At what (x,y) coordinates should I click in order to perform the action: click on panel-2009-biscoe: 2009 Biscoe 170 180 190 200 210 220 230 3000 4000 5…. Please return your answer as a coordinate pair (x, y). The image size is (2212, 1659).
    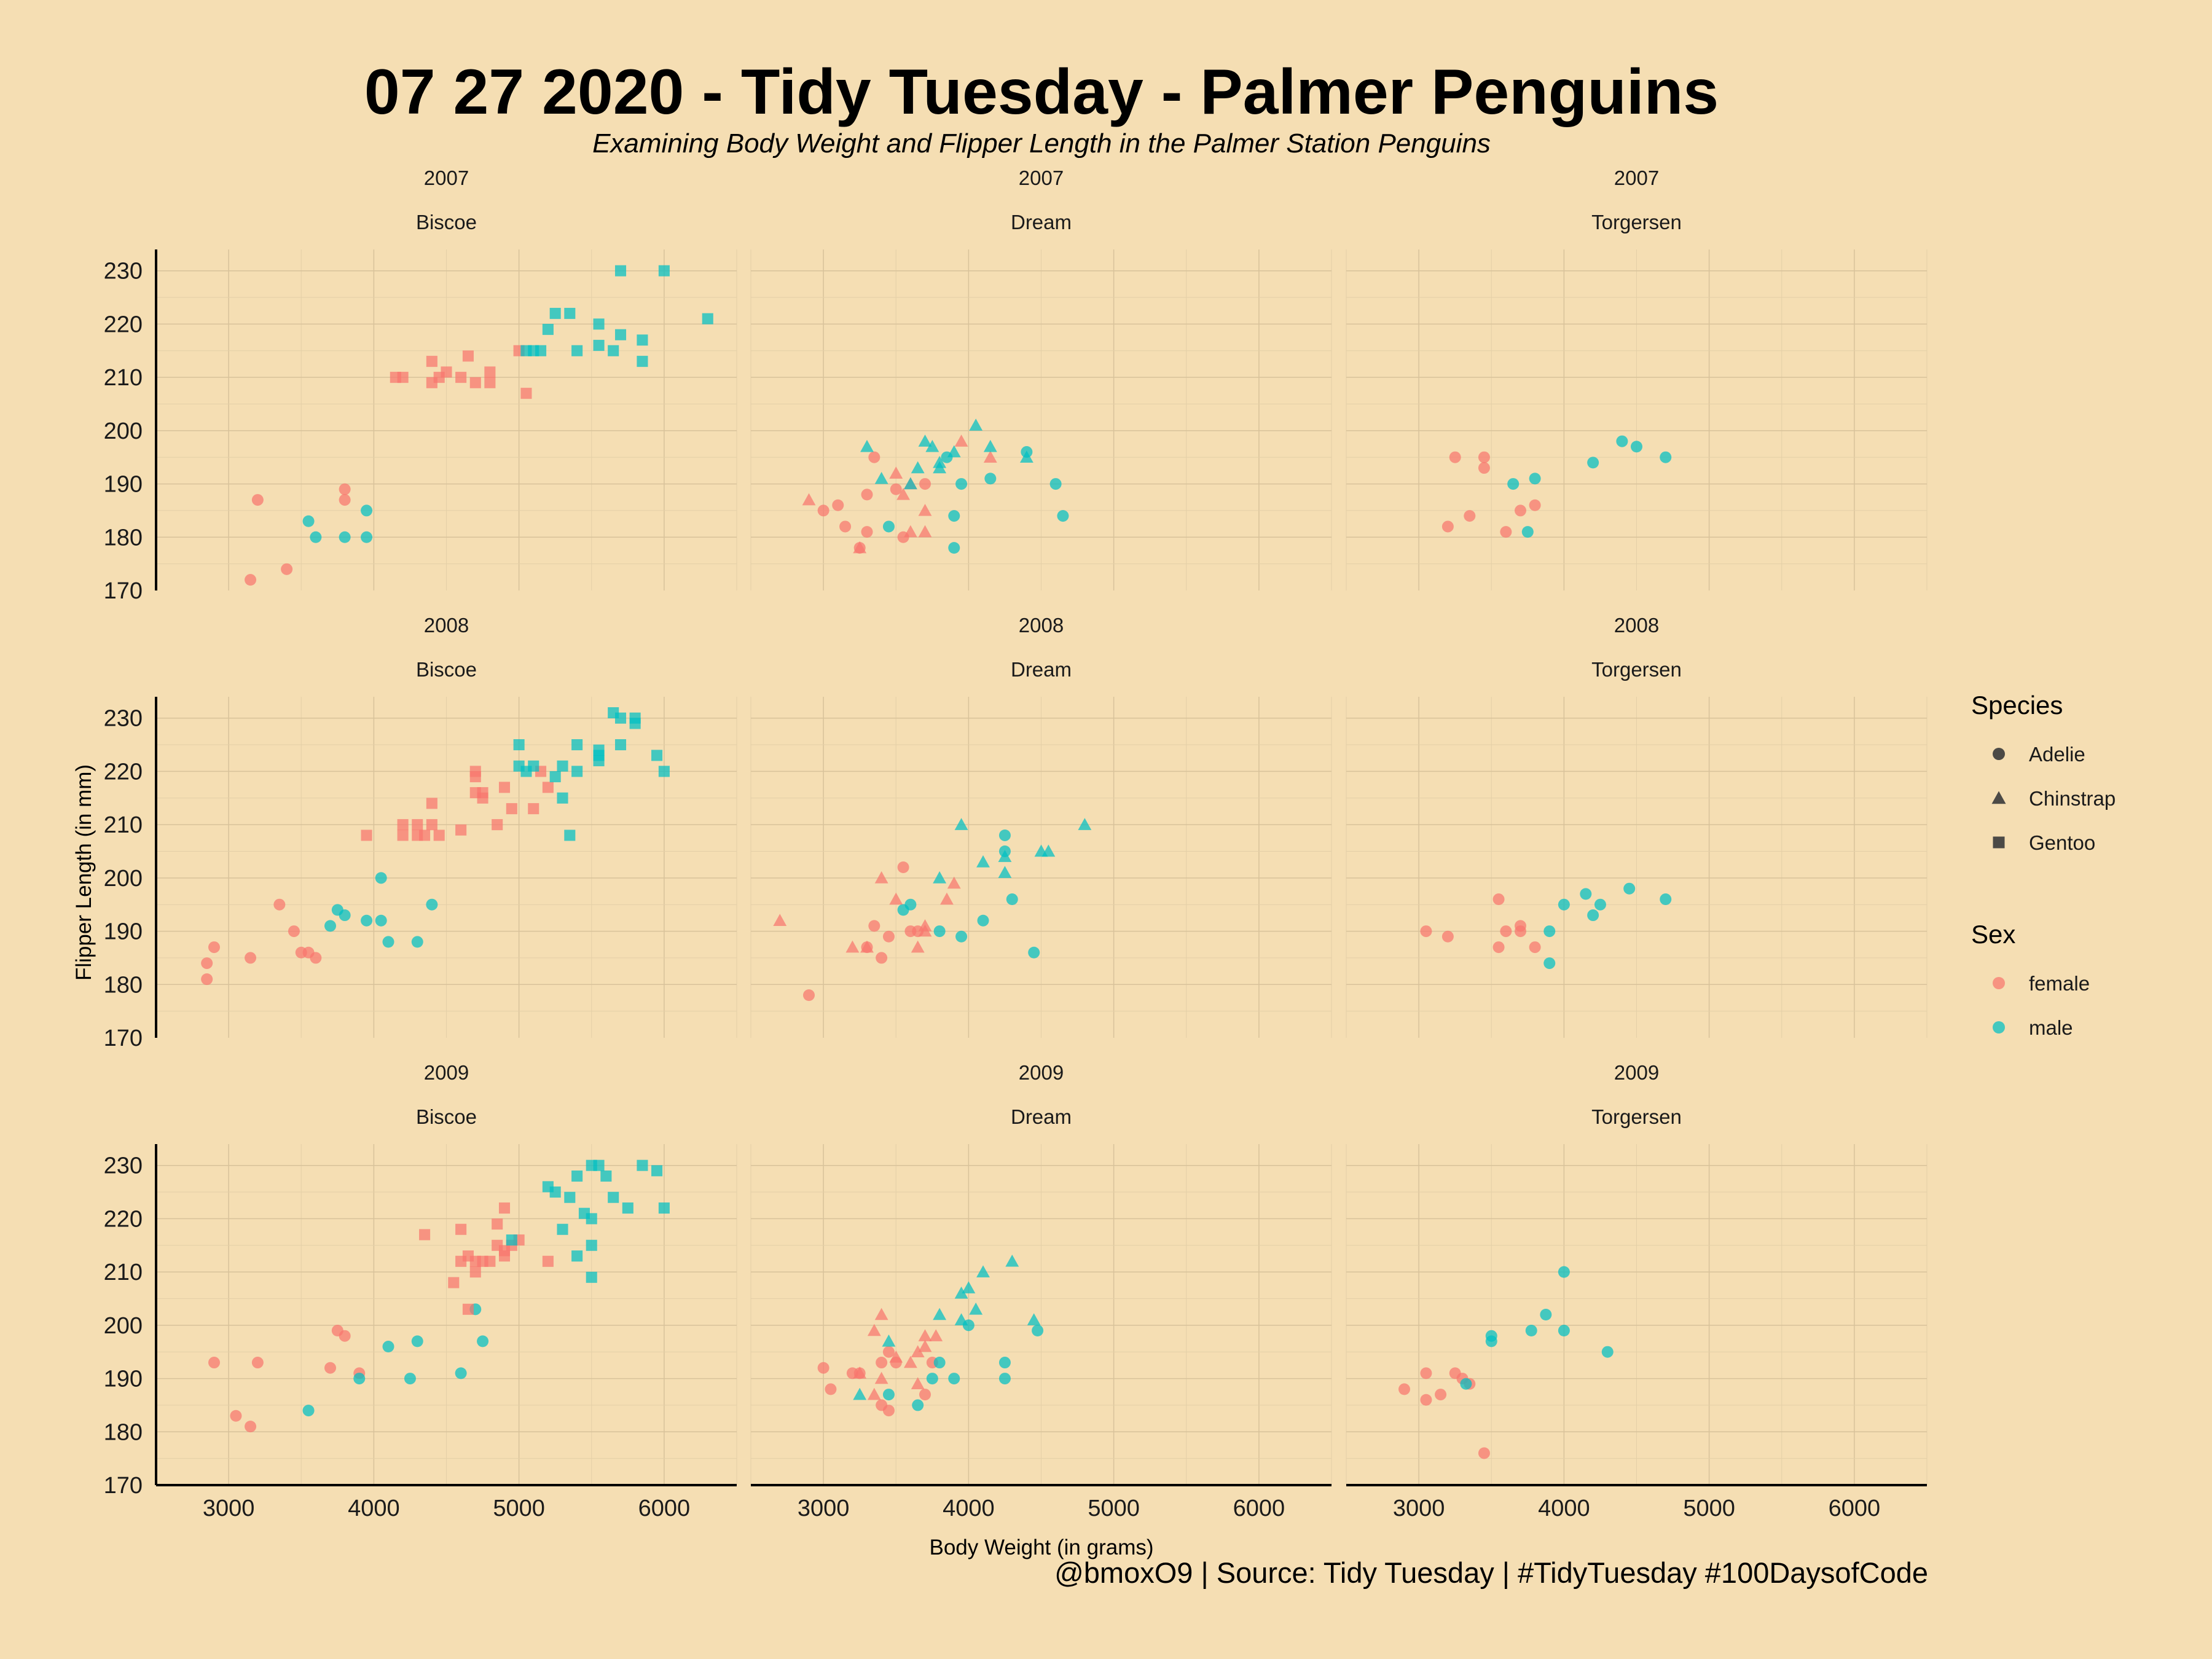
    Looking at the image, I should click on (420, 1291).